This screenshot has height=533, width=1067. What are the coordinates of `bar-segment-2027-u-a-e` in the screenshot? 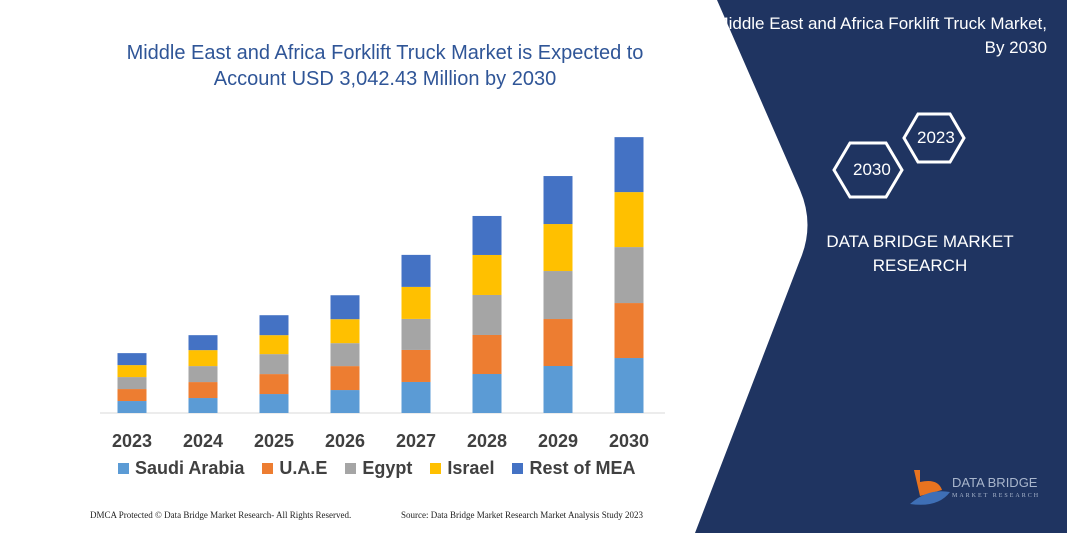 It's located at (416, 365).